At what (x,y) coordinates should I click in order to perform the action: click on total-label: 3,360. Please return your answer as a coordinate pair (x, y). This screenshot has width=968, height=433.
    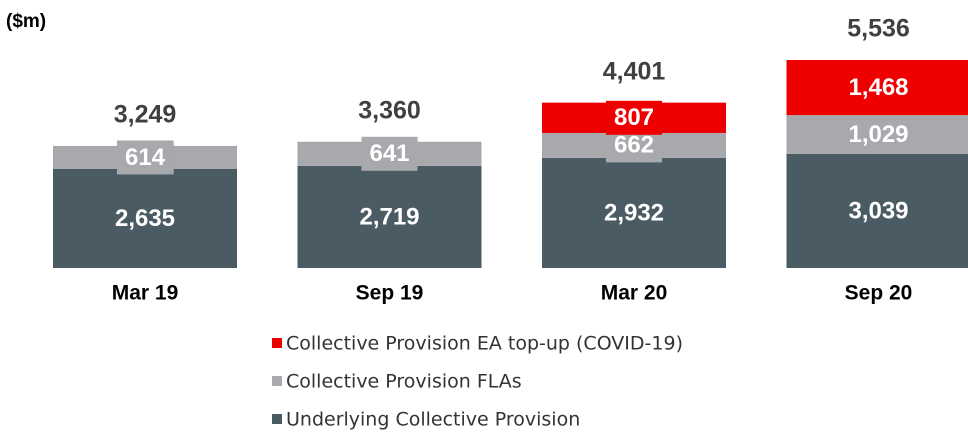
    Looking at the image, I should click on (389, 110).